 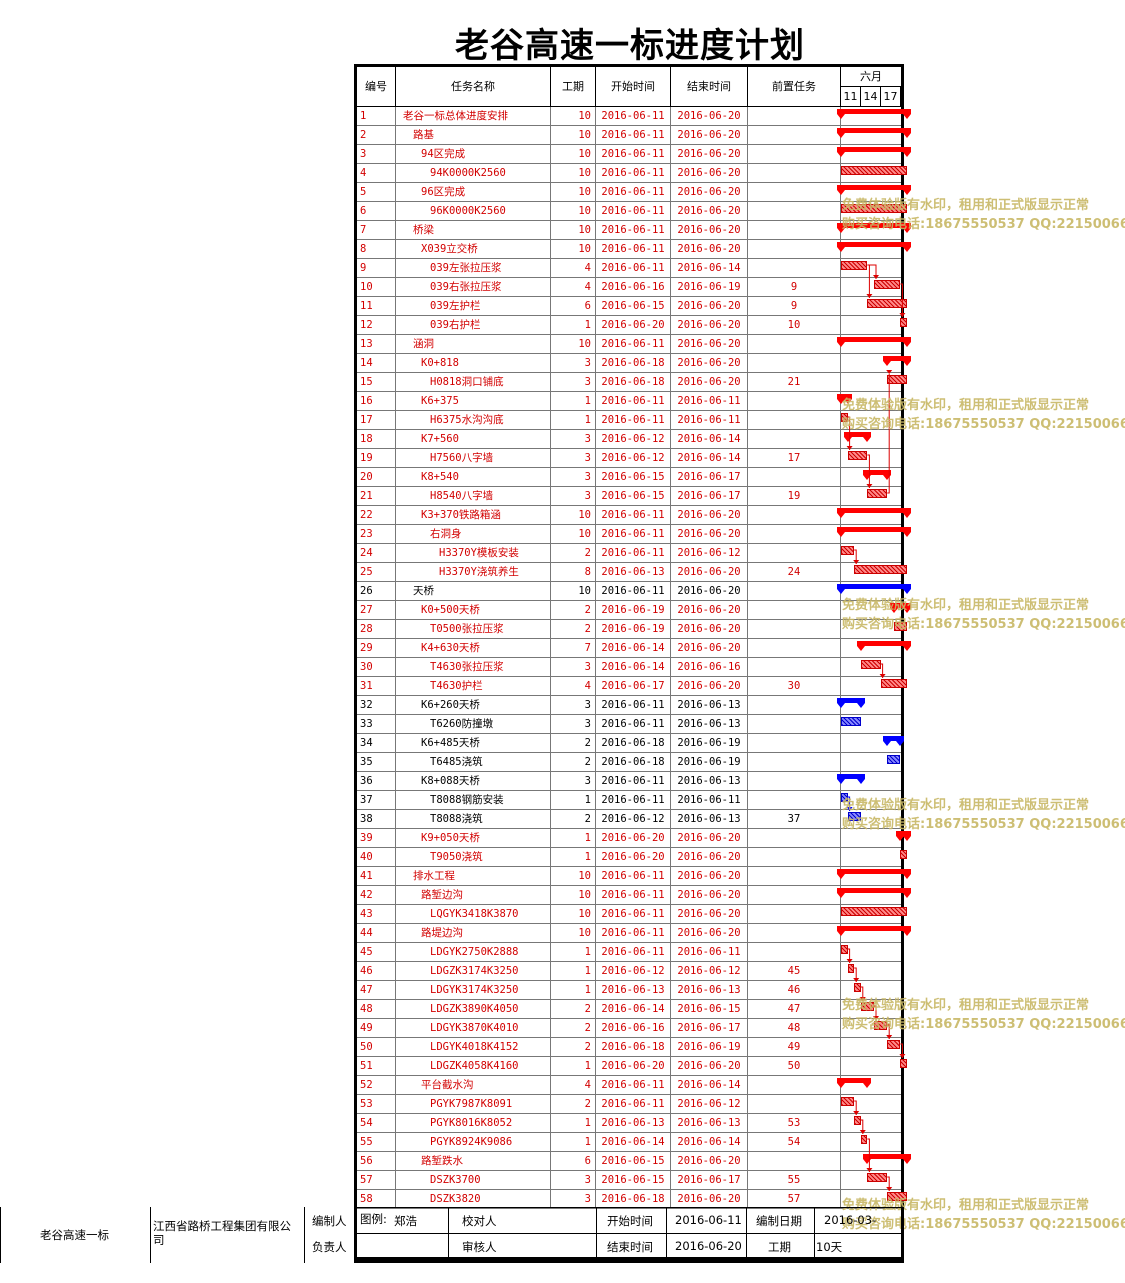 What do you see at coordinates (629, 914) in the screenshot?
I see `table-row: 43 LQGYK3418K3870 10 2016-06-11 2016-06-20` at bounding box center [629, 914].